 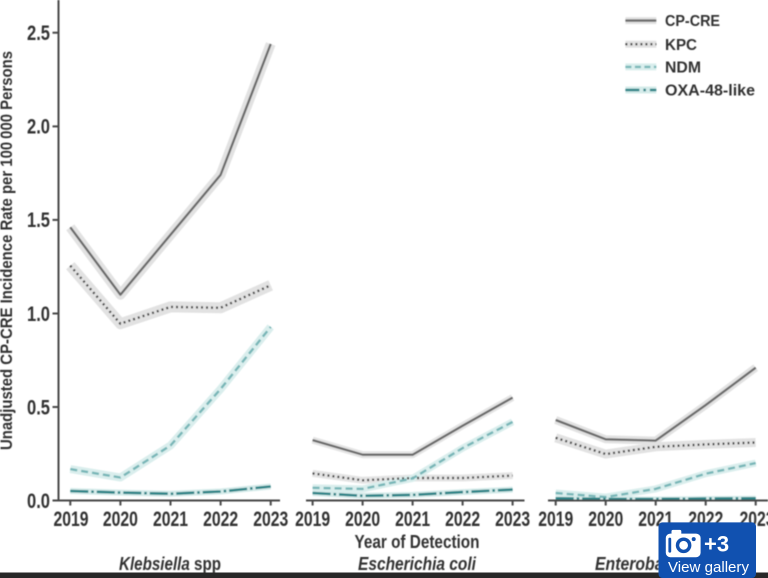 What do you see at coordinates (38, 127) in the screenshot?
I see `svg-text: 2.0` at bounding box center [38, 127].